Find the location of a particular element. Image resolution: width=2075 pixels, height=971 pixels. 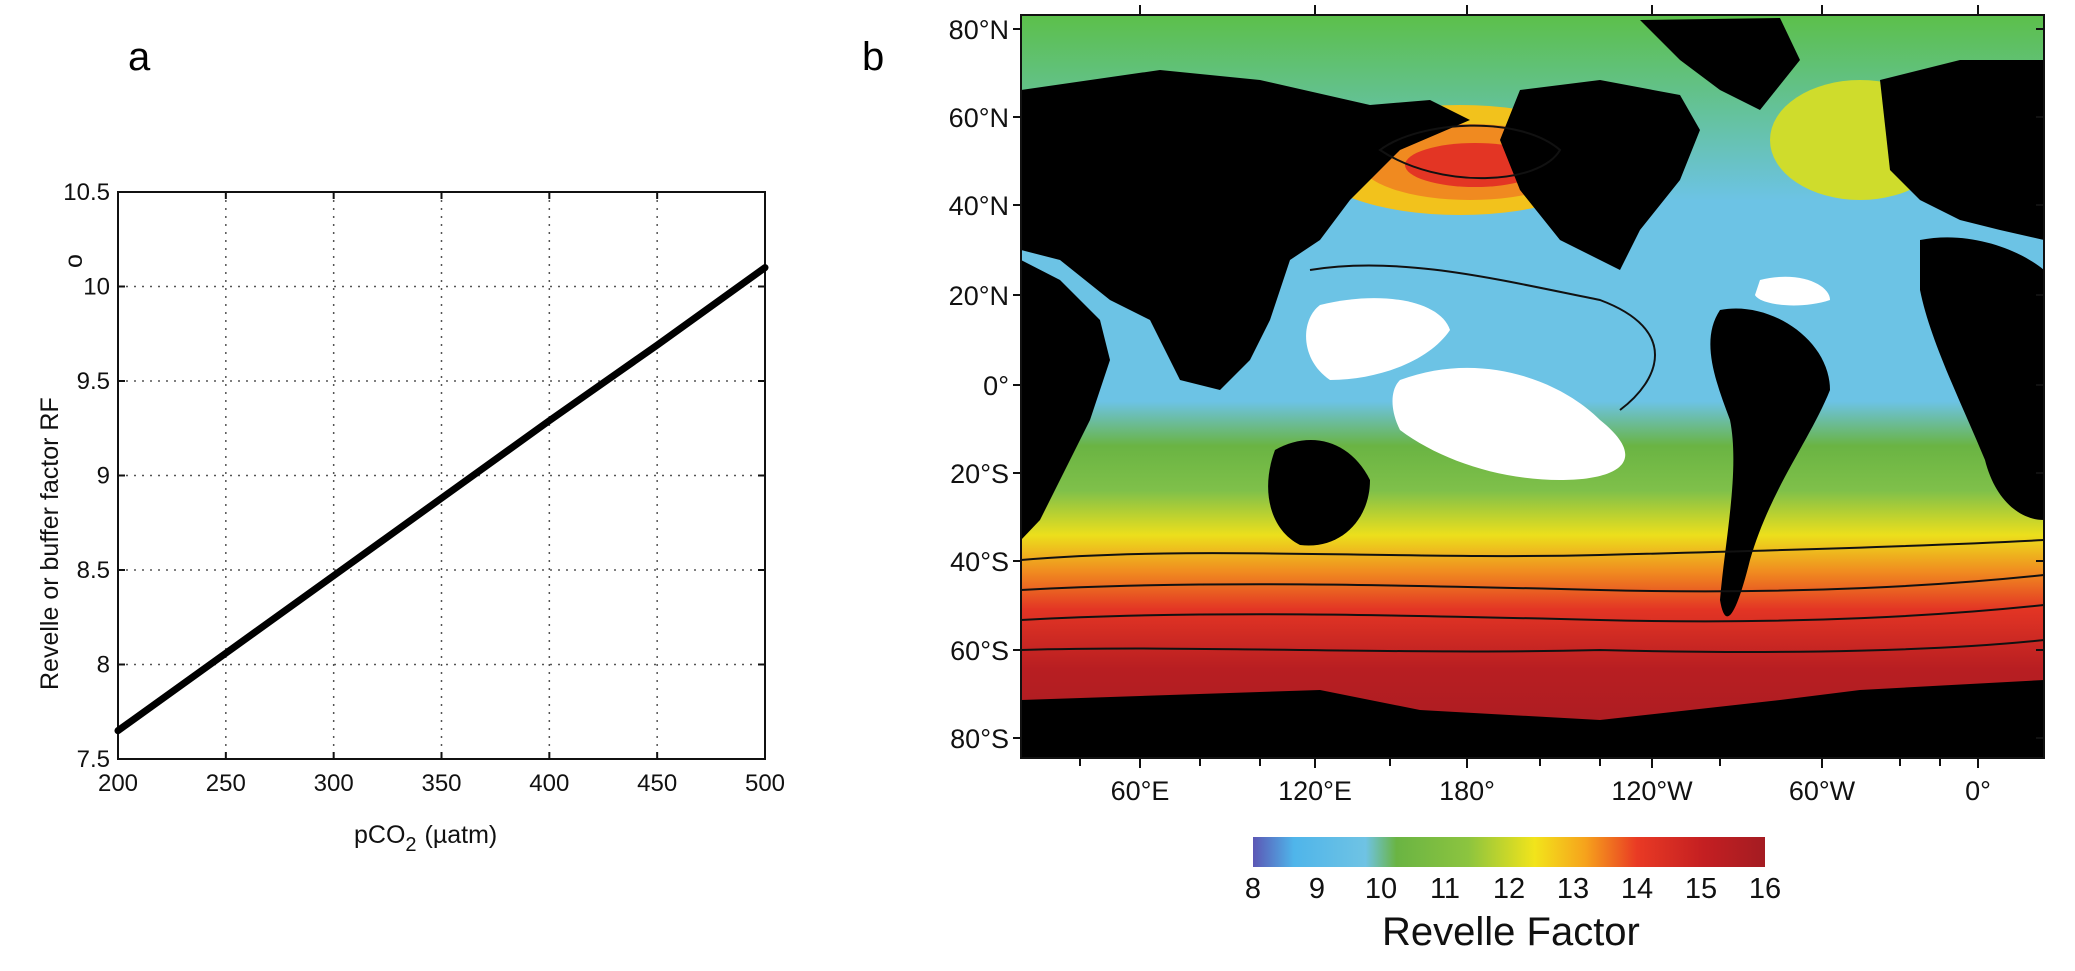

gyre-north-pacific is located at coordinates (1378, 339).